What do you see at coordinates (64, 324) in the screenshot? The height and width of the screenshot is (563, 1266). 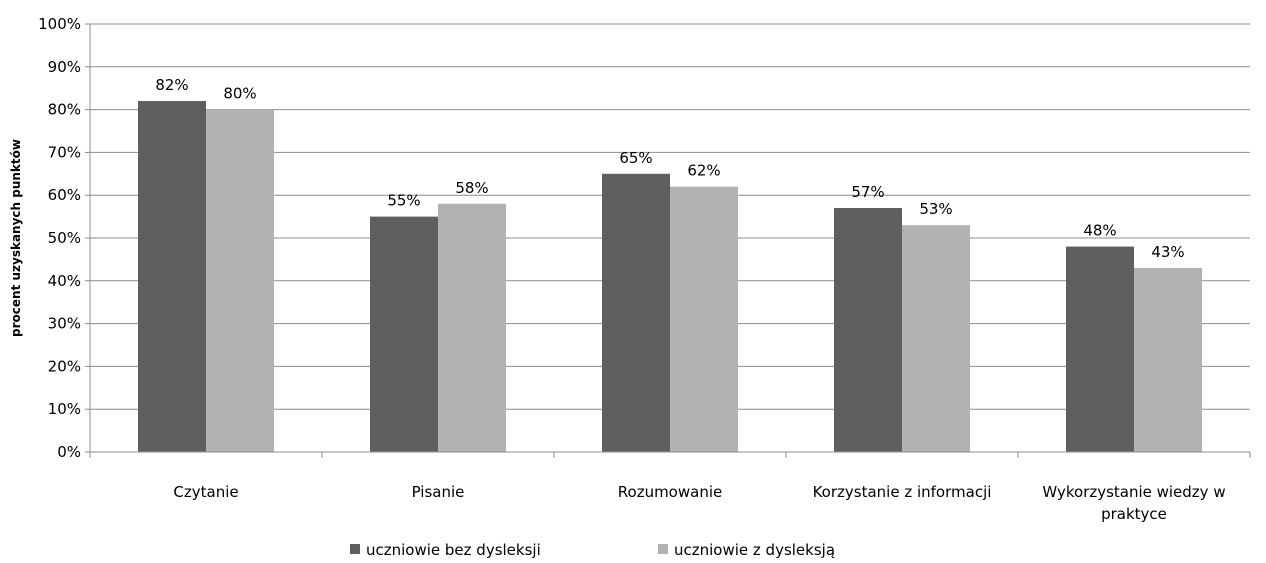 I see `y-tick-label: 30%` at bounding box center [64, 324].